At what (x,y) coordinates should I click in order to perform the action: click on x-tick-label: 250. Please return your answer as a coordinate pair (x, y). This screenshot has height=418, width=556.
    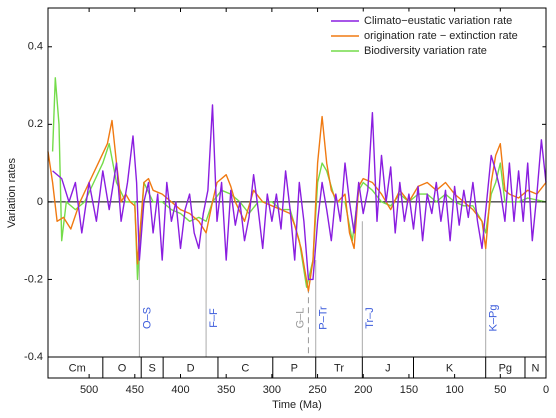
    Looking at the image, I should click on (317, 390).